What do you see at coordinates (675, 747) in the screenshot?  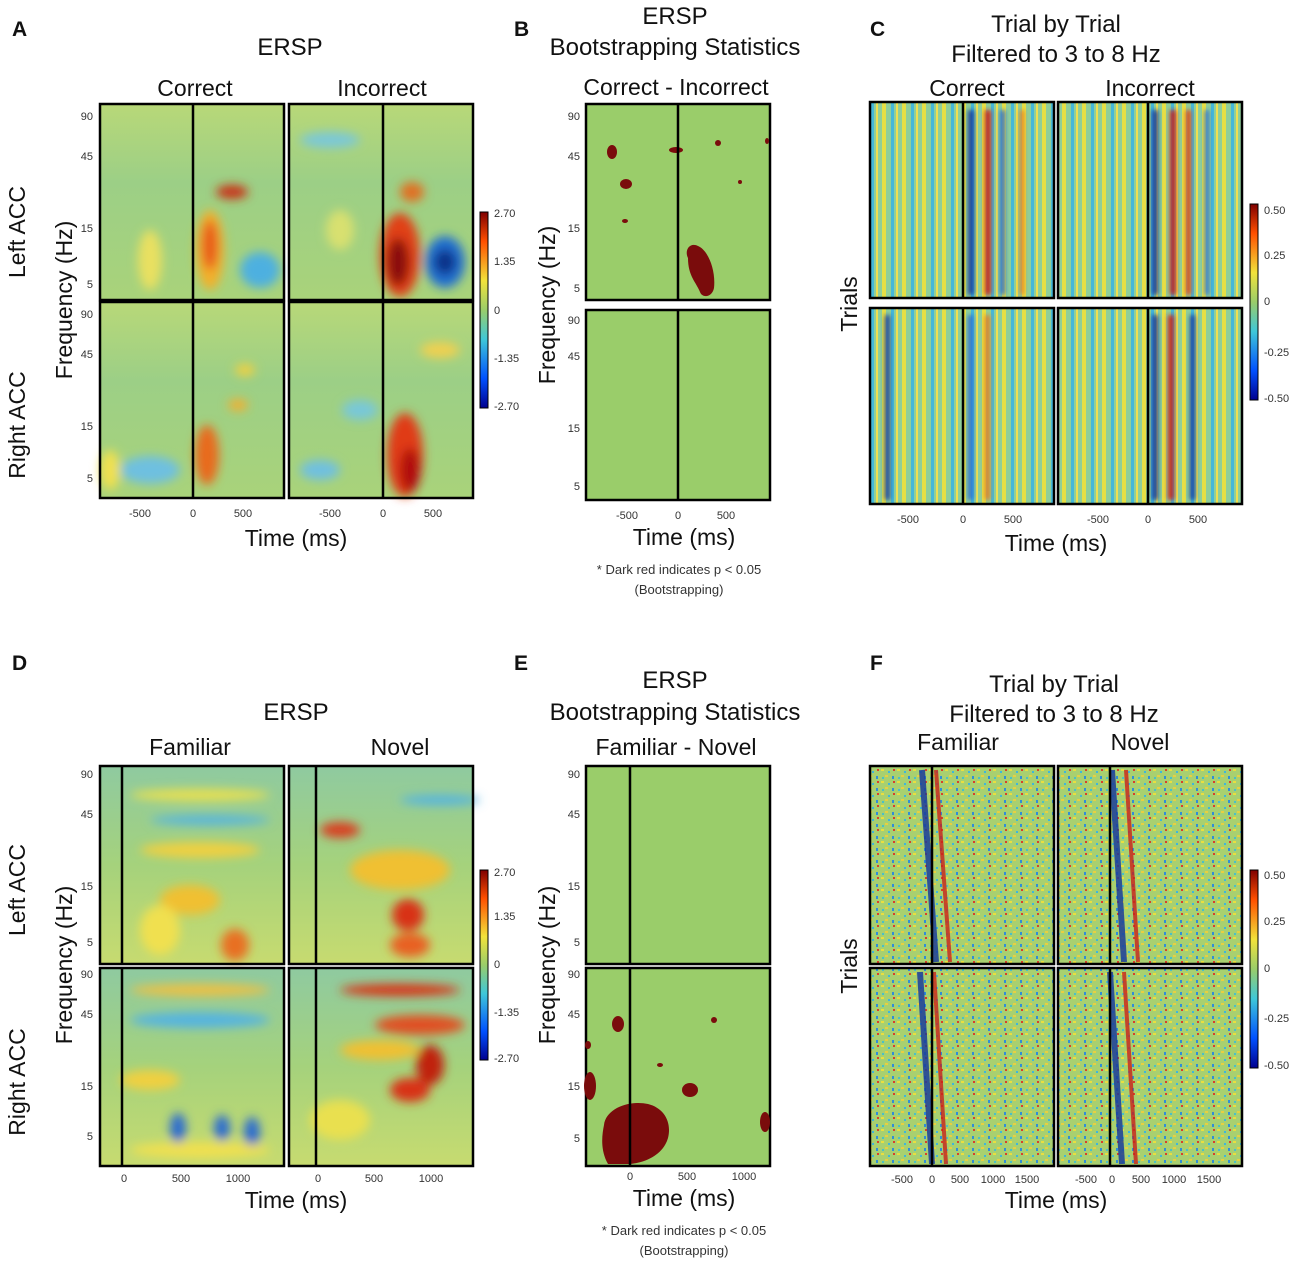 I see `panel-e-contrast: Familiar - Novel` at bounding box center [675, 747].